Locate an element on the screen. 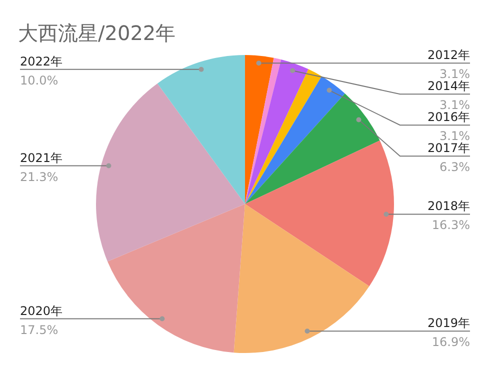  slice-label: 2016年 is located at coordinates (448, 117).